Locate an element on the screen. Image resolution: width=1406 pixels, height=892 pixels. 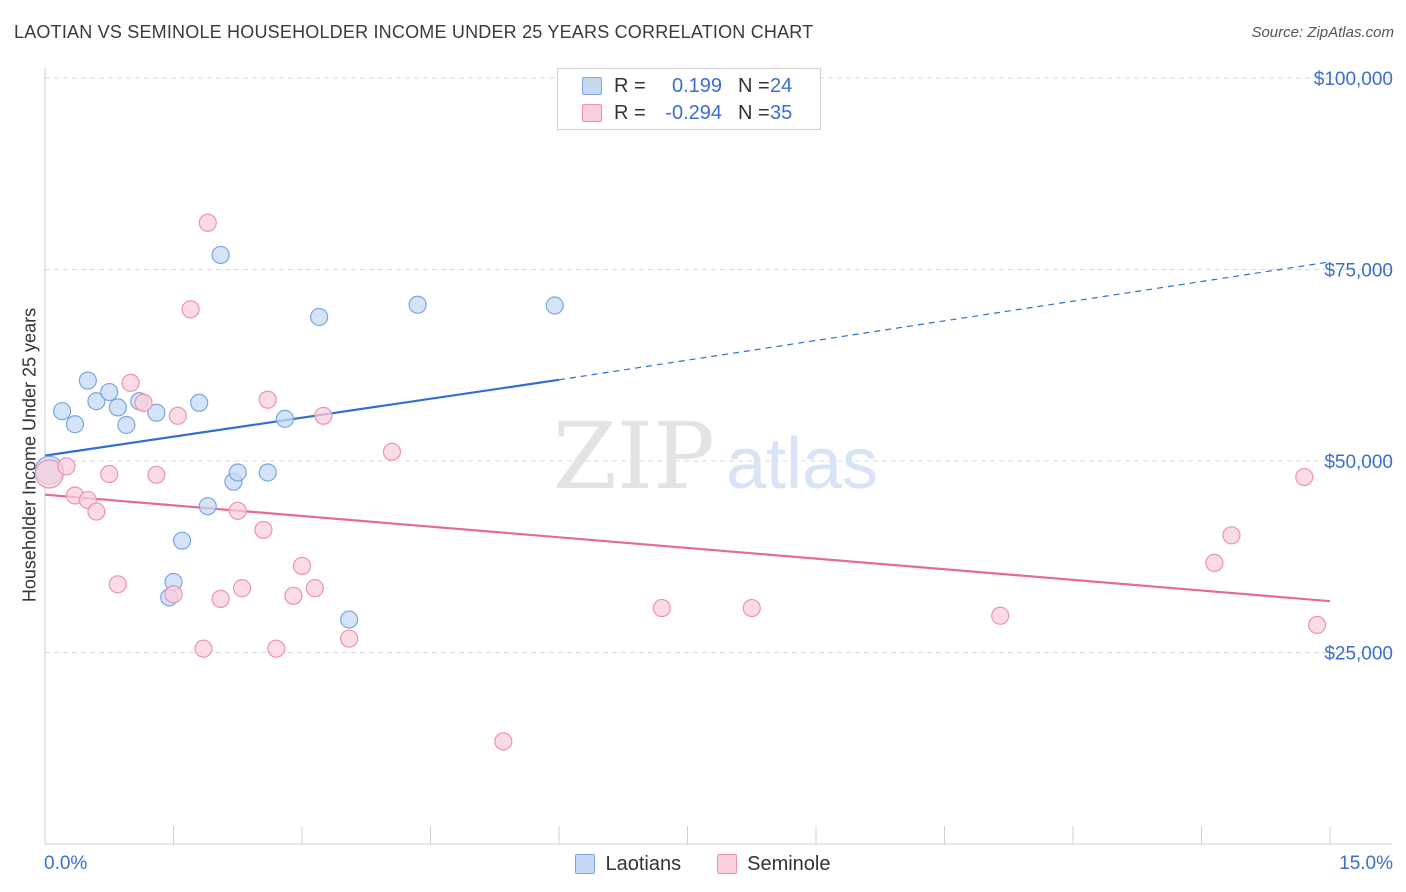
trend-line-seminole is located at coordinates (687, 548).